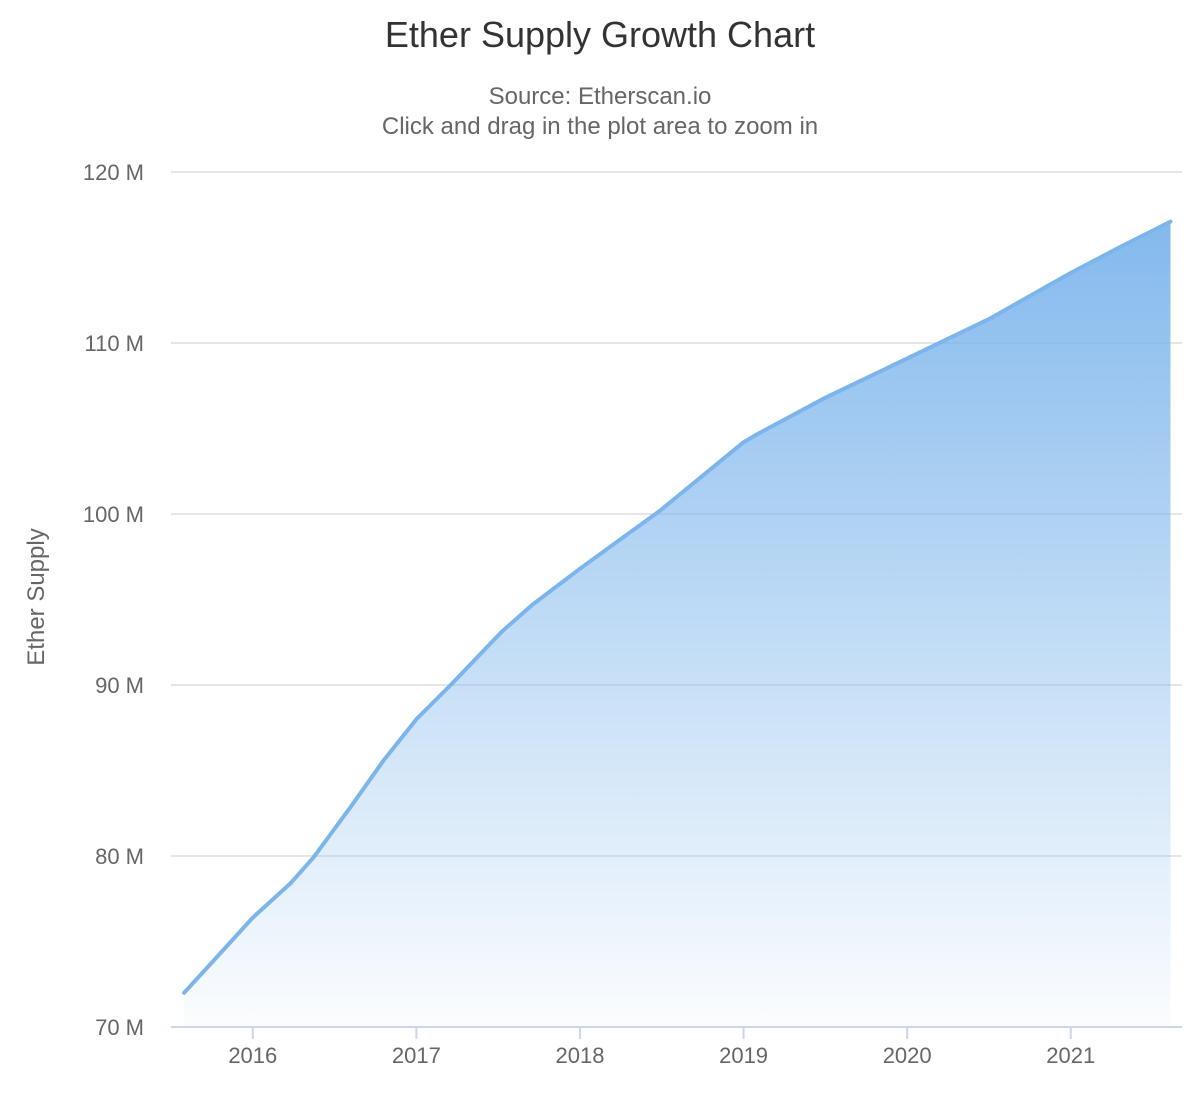  I want to click on y-axis-title: Ether Supply, so click(36, 596).